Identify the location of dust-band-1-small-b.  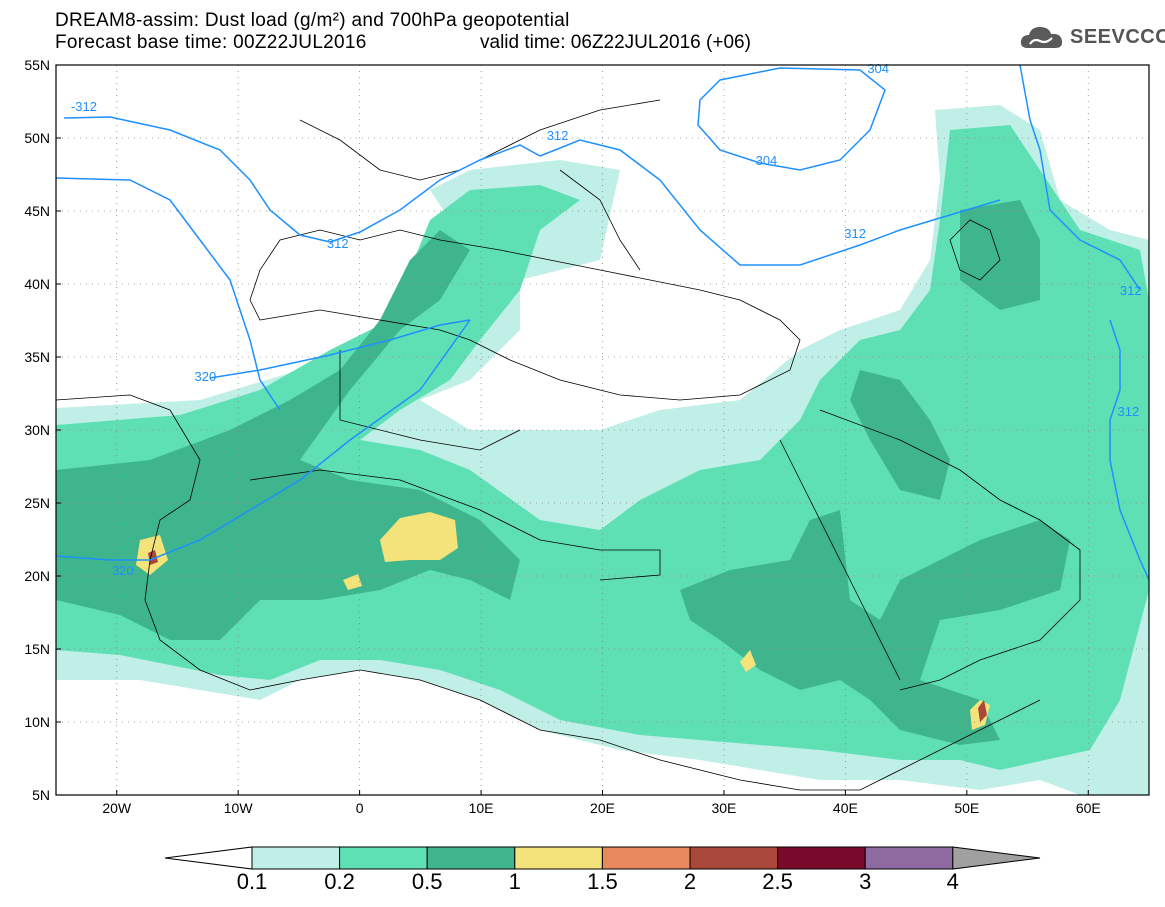
(748, 661).